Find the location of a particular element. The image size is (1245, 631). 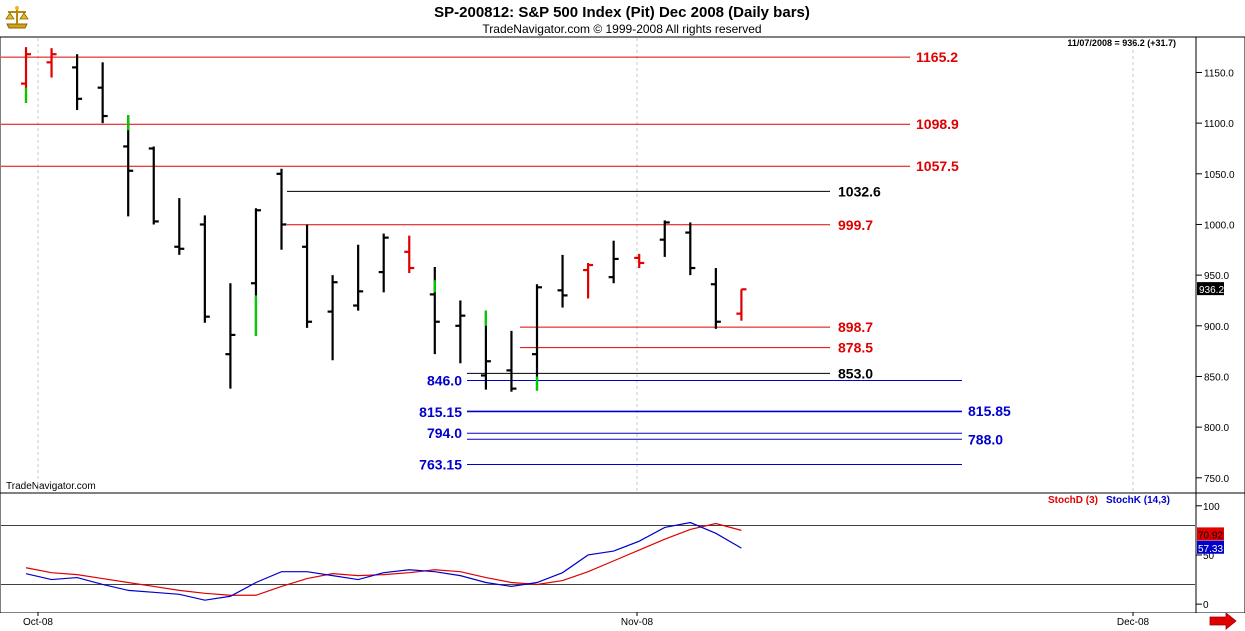

level-label: 846.0 is located at coordinates (444, 381).